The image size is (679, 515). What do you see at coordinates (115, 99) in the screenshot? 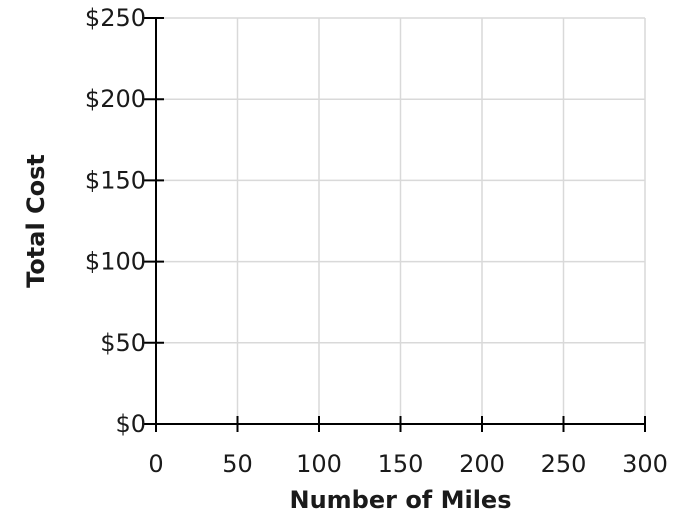
I see `y-tick-label: $200` at bounding box center [115, 99].